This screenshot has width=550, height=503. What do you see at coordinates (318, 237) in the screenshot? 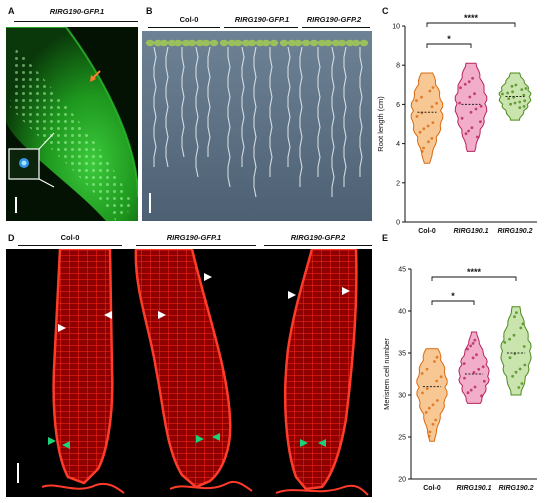
I see `panel-d-label-rirg2: RIRG190-GFP.2` at bounding box center [318, 237].